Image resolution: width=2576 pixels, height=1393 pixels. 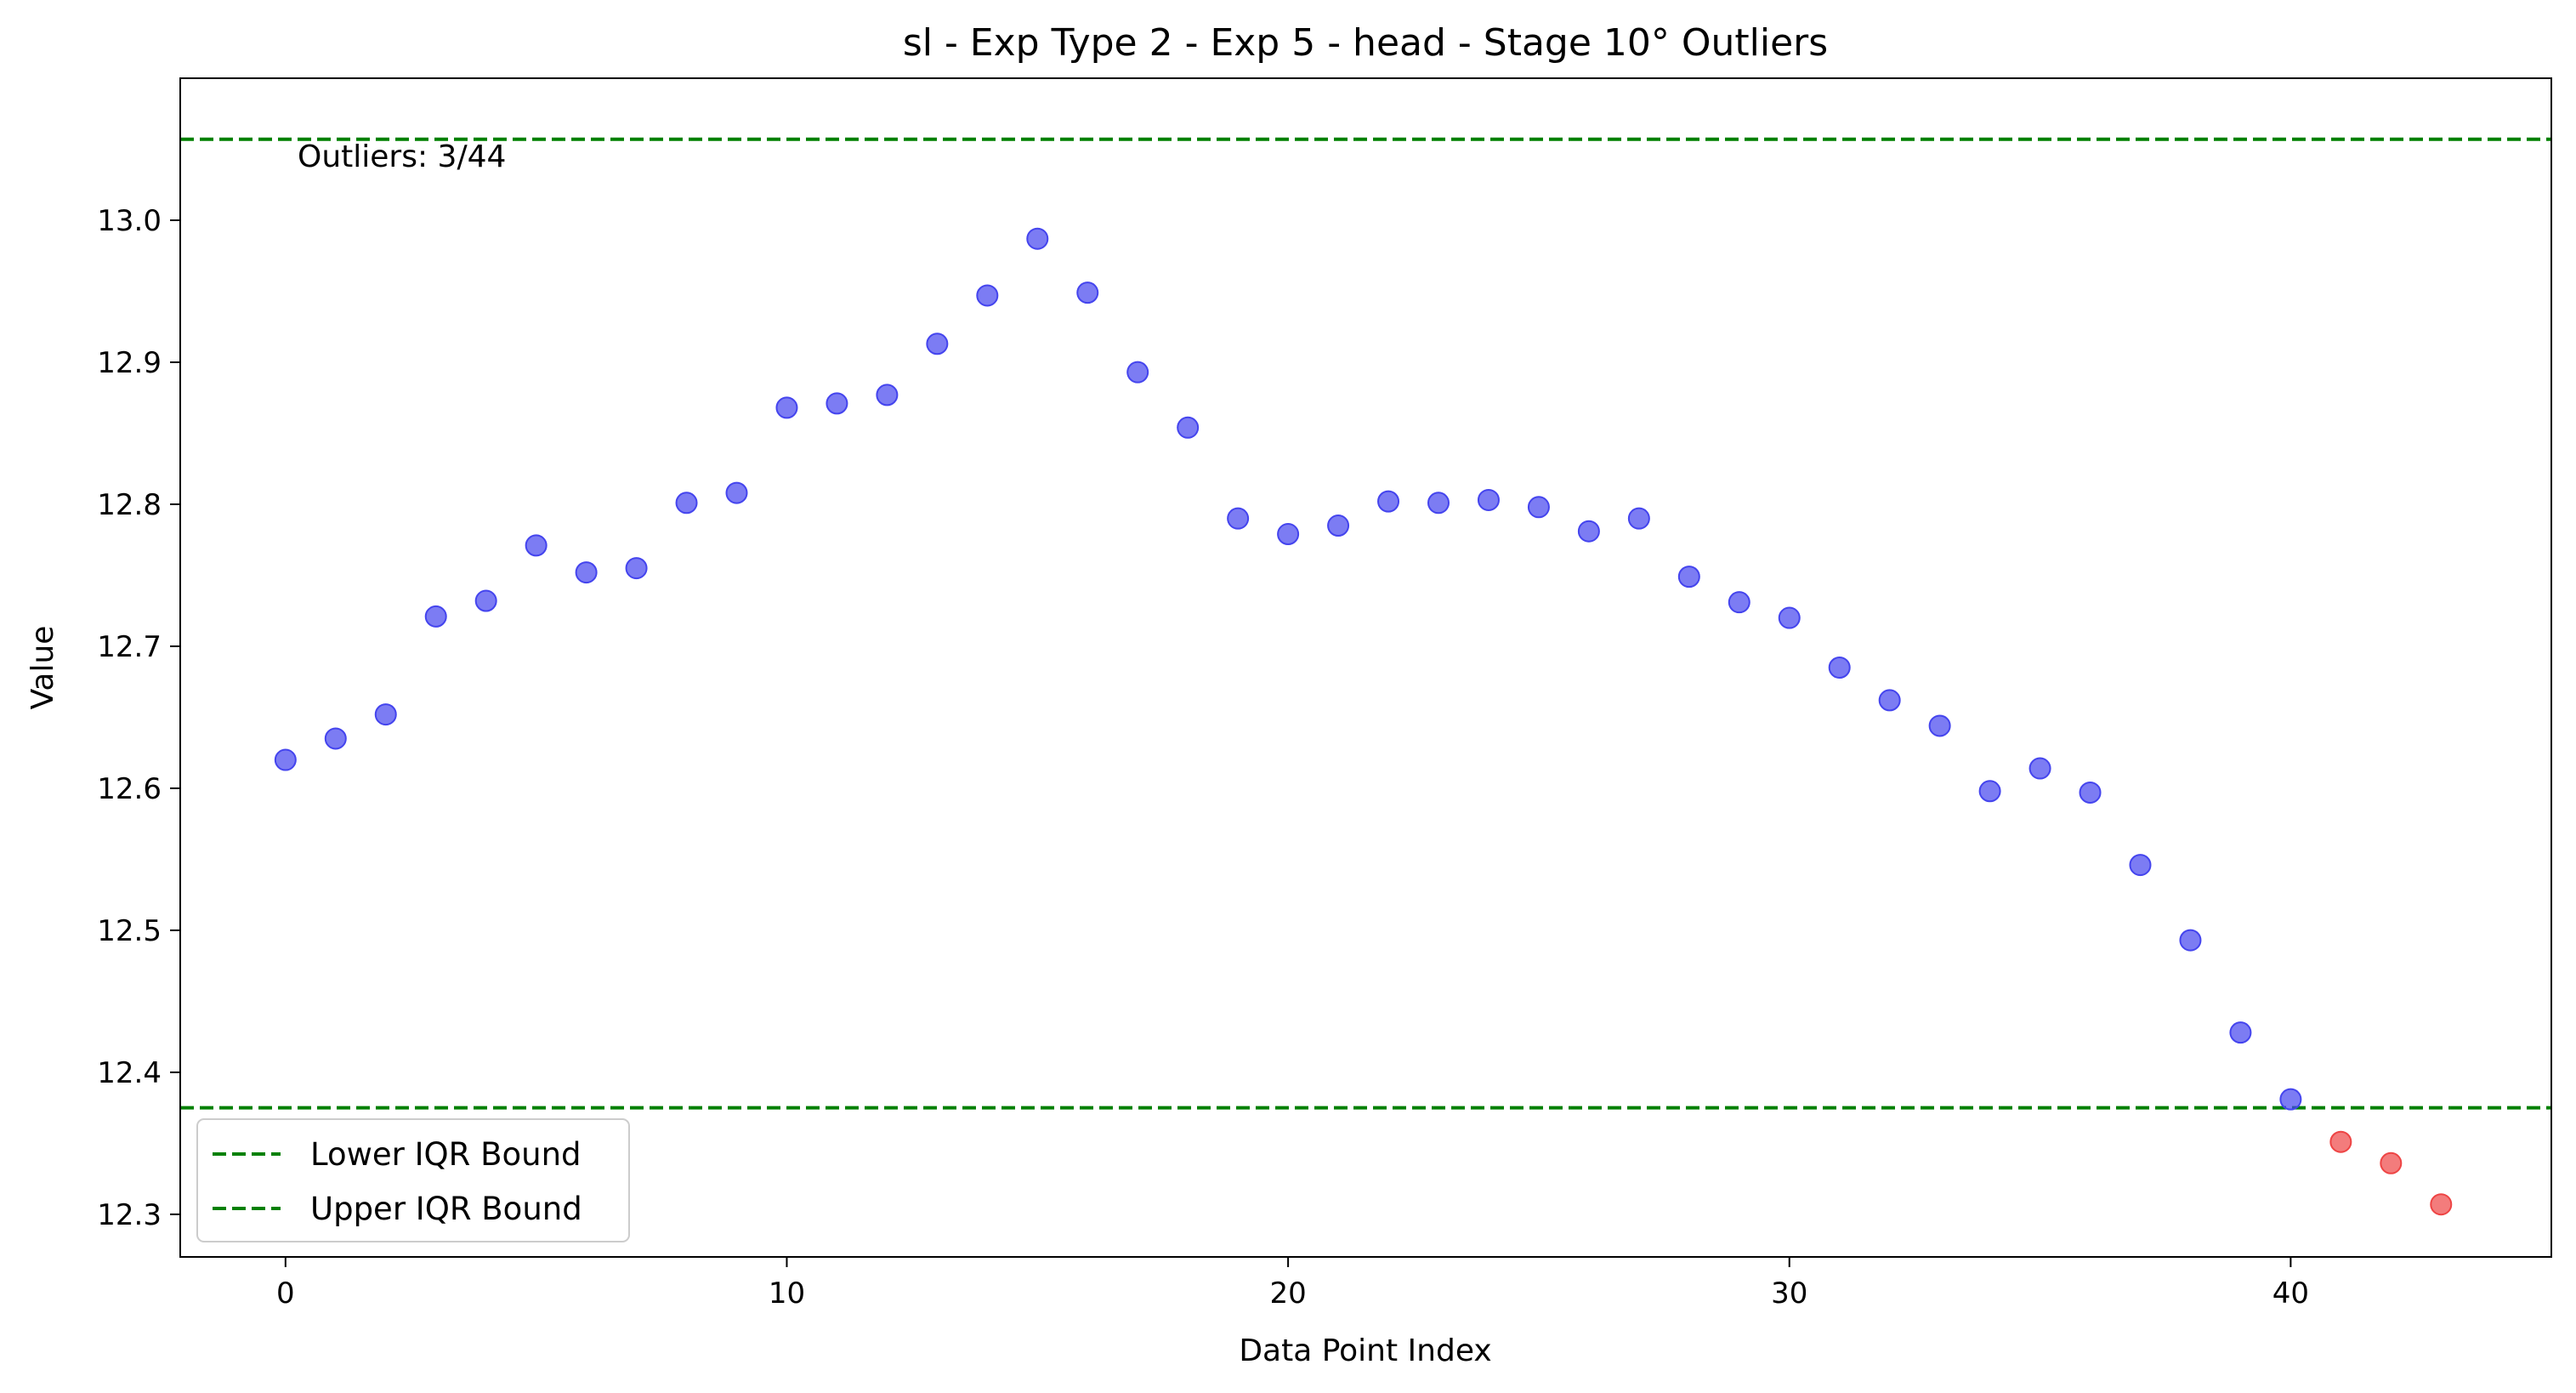 What do you see at coordinates (402, 156) in the screenshot?
I see `outlier-count-annotation: Outliers: 3/44` at bounding box center [402, 156].